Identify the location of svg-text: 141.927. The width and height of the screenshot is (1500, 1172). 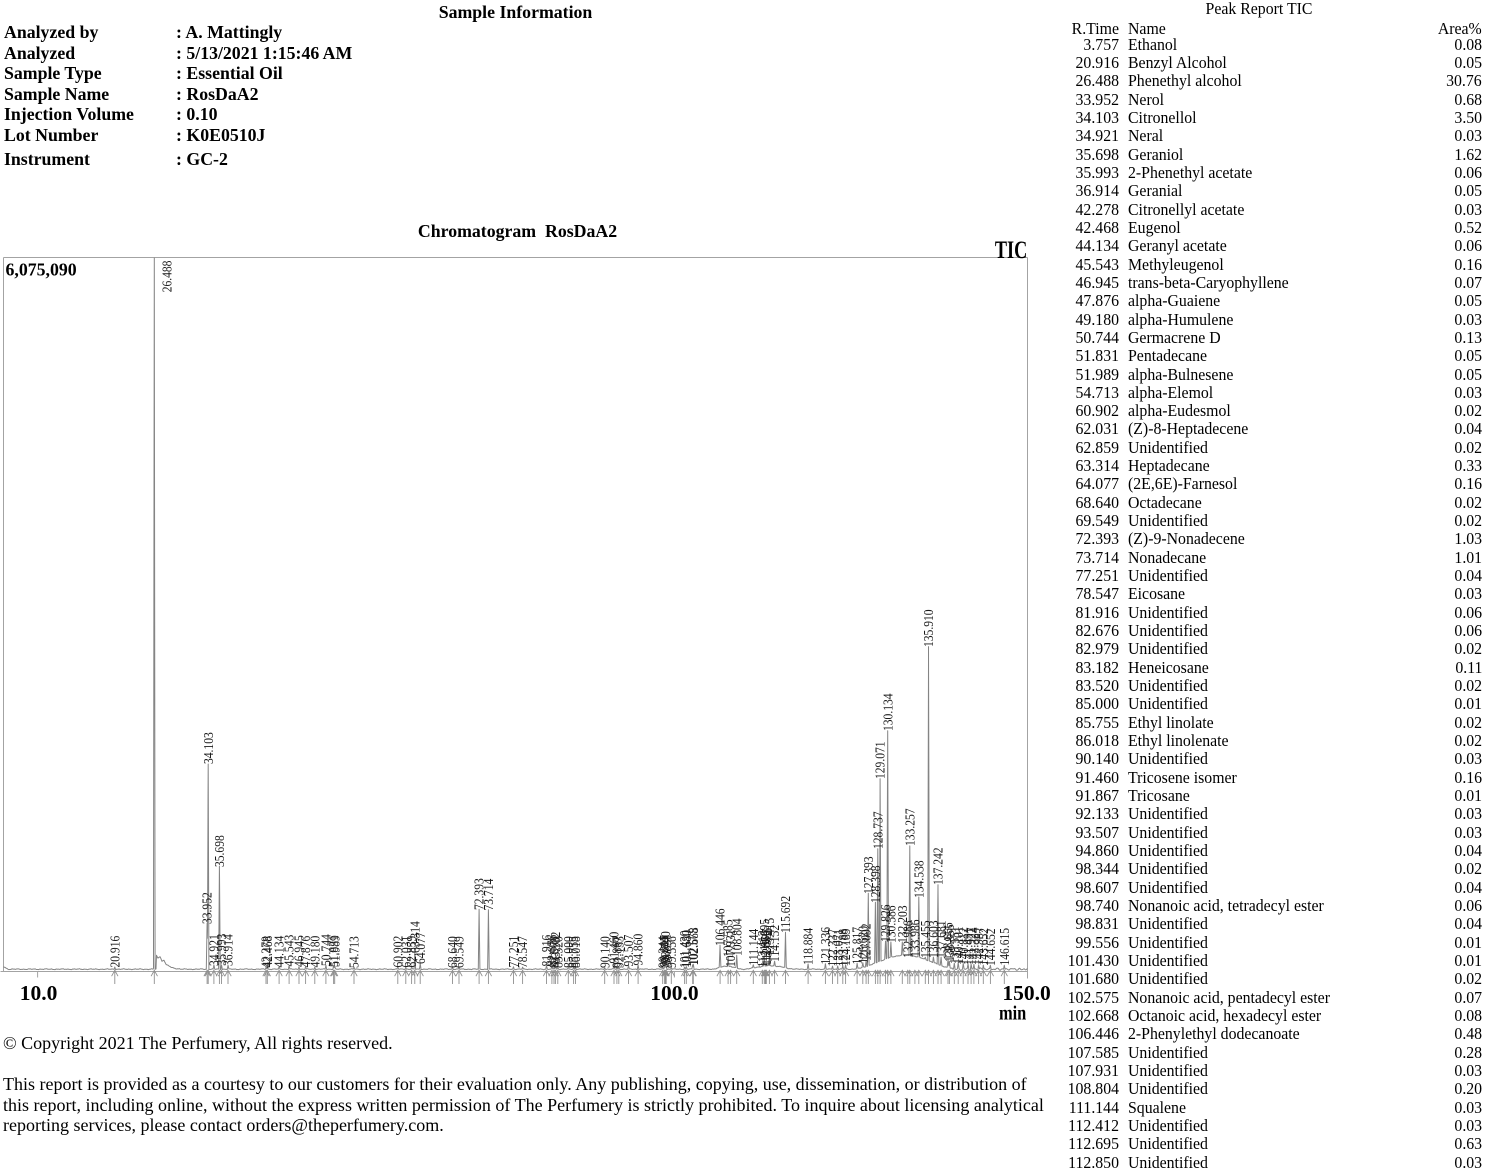
(971, 946).